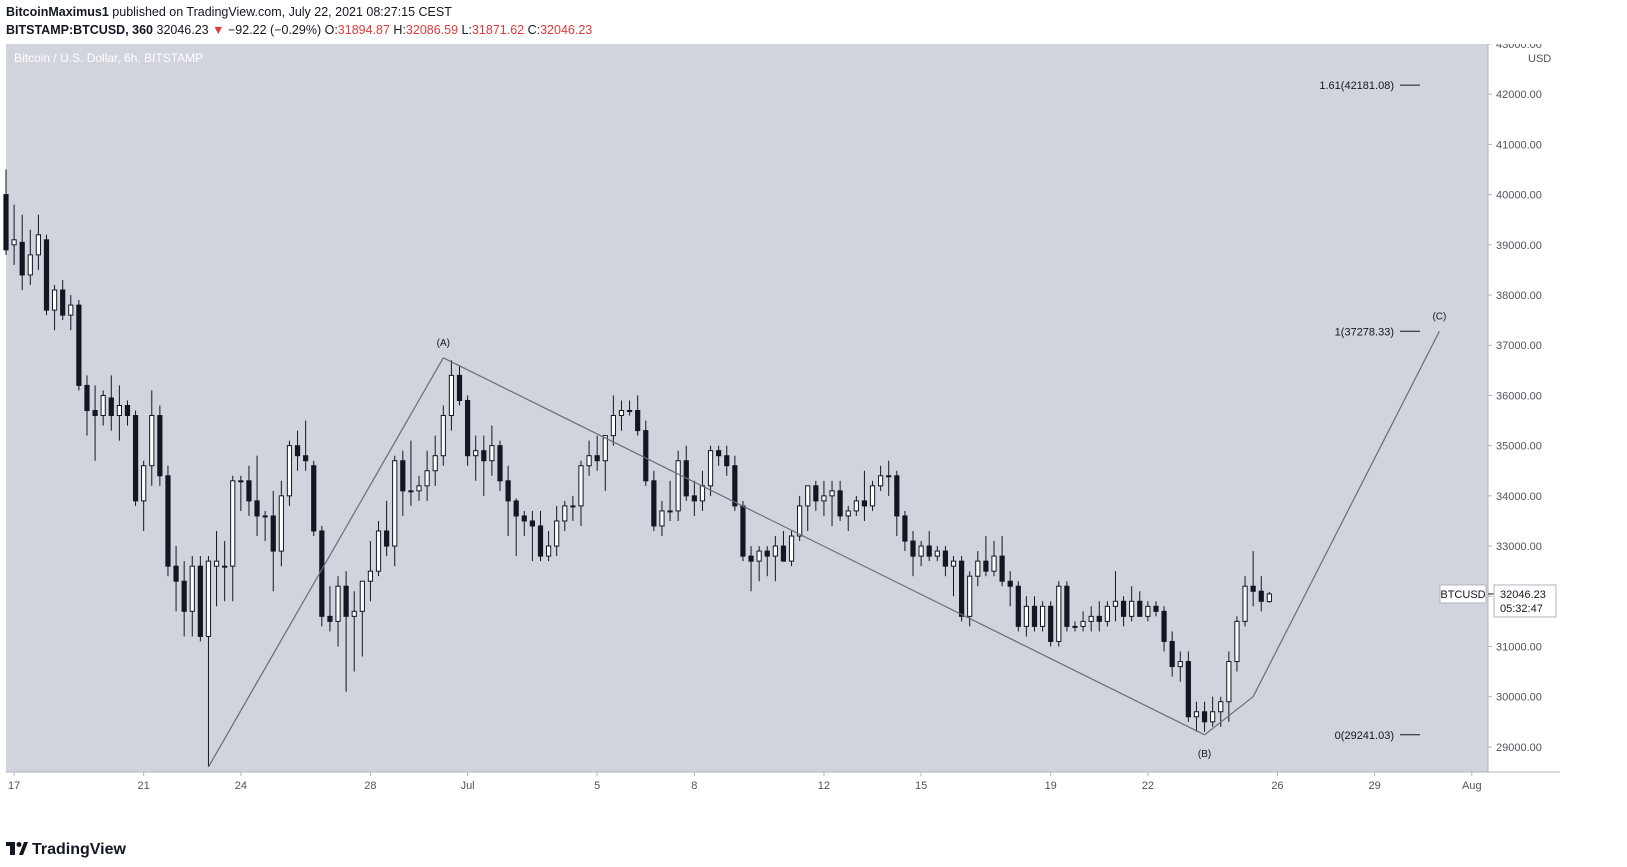 This screenshot has width=1627, height=867. I want to click on y-tick-label: 33000.00, so click(1519, 547).